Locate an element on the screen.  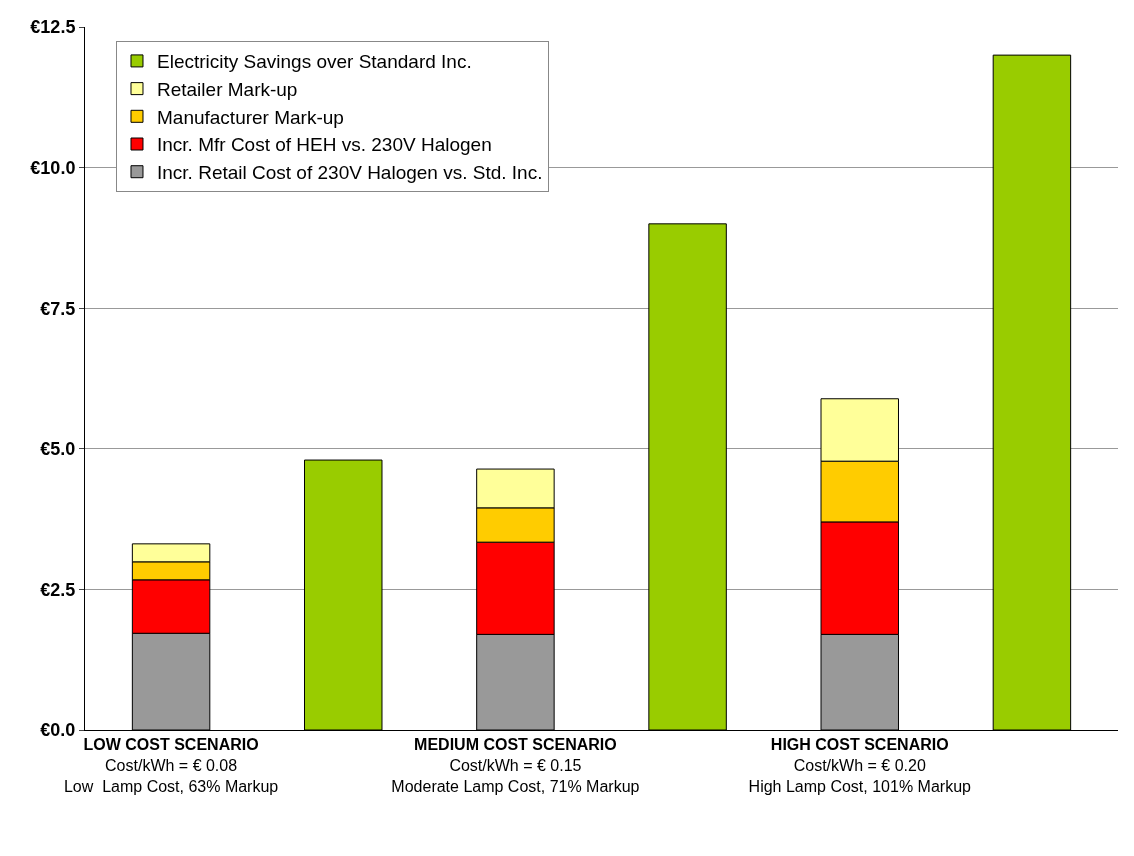
legend-label: Electricity Savings over Standard Inc. is located at coordinates (314, 62).